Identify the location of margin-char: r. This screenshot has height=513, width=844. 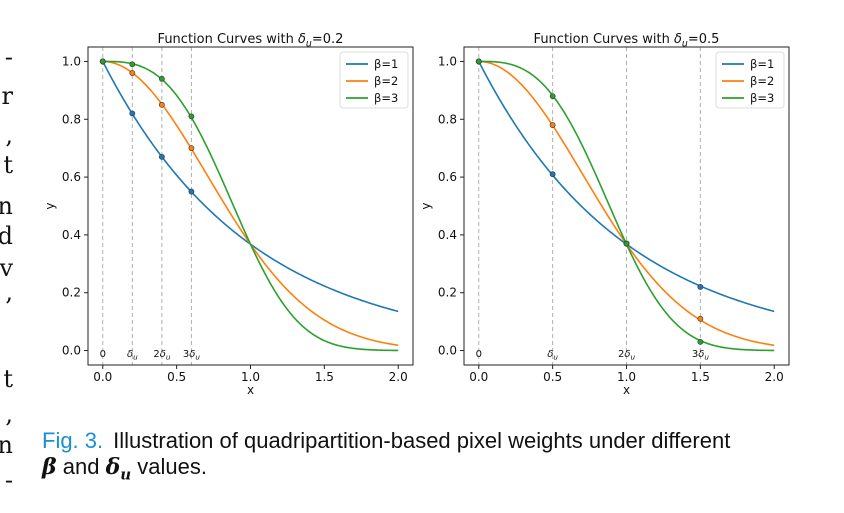
(7, 96).